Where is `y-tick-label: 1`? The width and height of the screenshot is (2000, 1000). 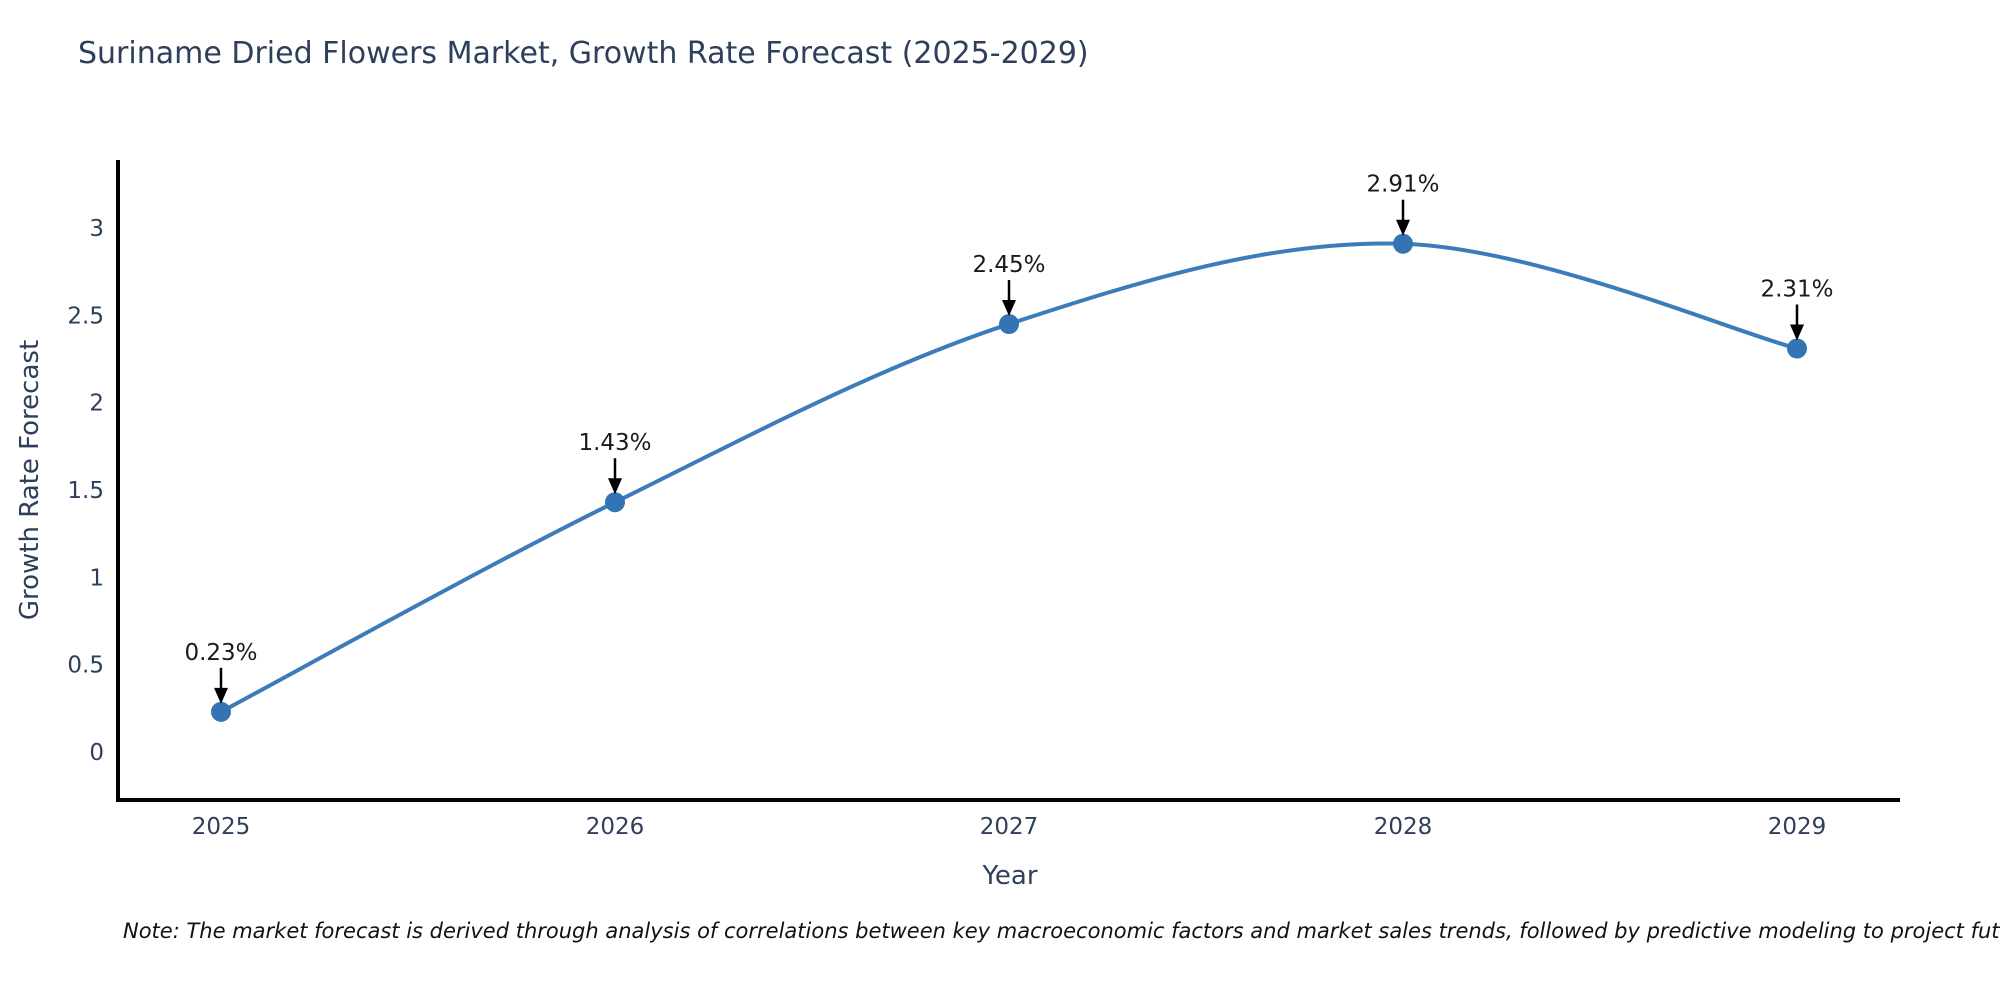 y-tick-label: 1 is located at coordinates (96, 578).